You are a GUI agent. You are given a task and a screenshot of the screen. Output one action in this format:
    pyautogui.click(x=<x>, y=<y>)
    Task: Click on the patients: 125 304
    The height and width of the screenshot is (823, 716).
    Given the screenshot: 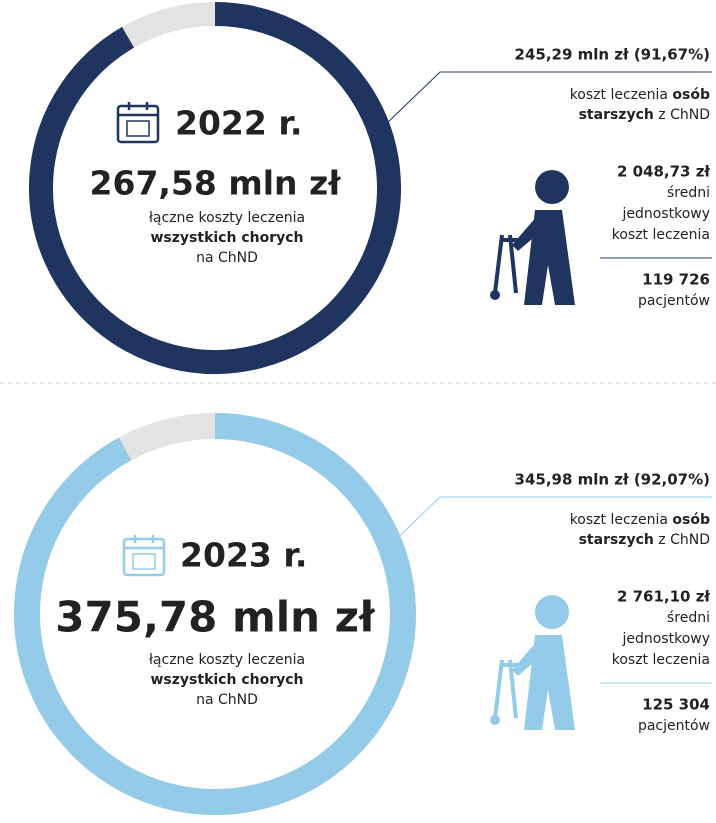 What is the action you would take?
    pyautogui.click(x=676, y=705)
    